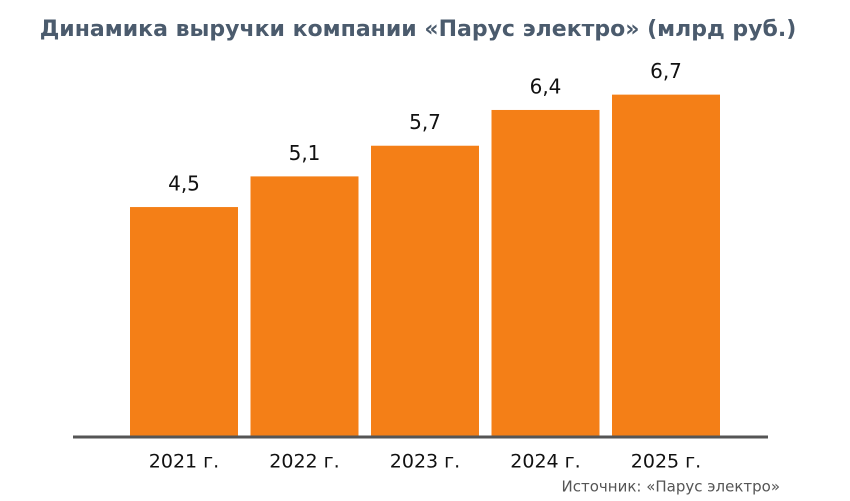  I want to click on value-label: 6,4, so click(546, 86).